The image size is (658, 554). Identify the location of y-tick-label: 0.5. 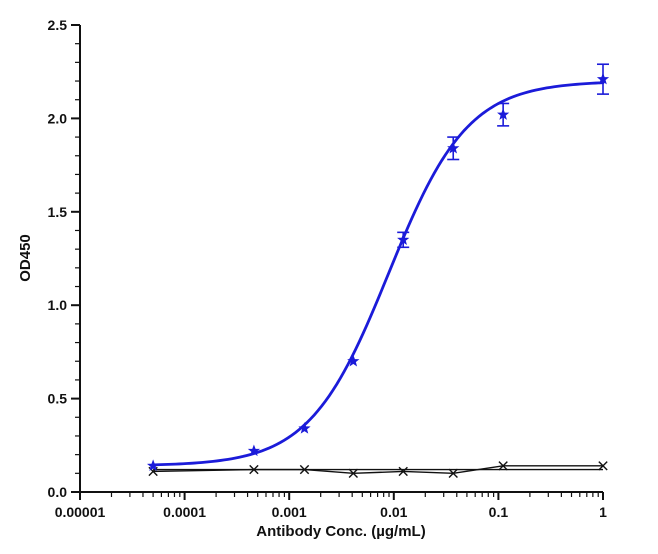
(58, 399).